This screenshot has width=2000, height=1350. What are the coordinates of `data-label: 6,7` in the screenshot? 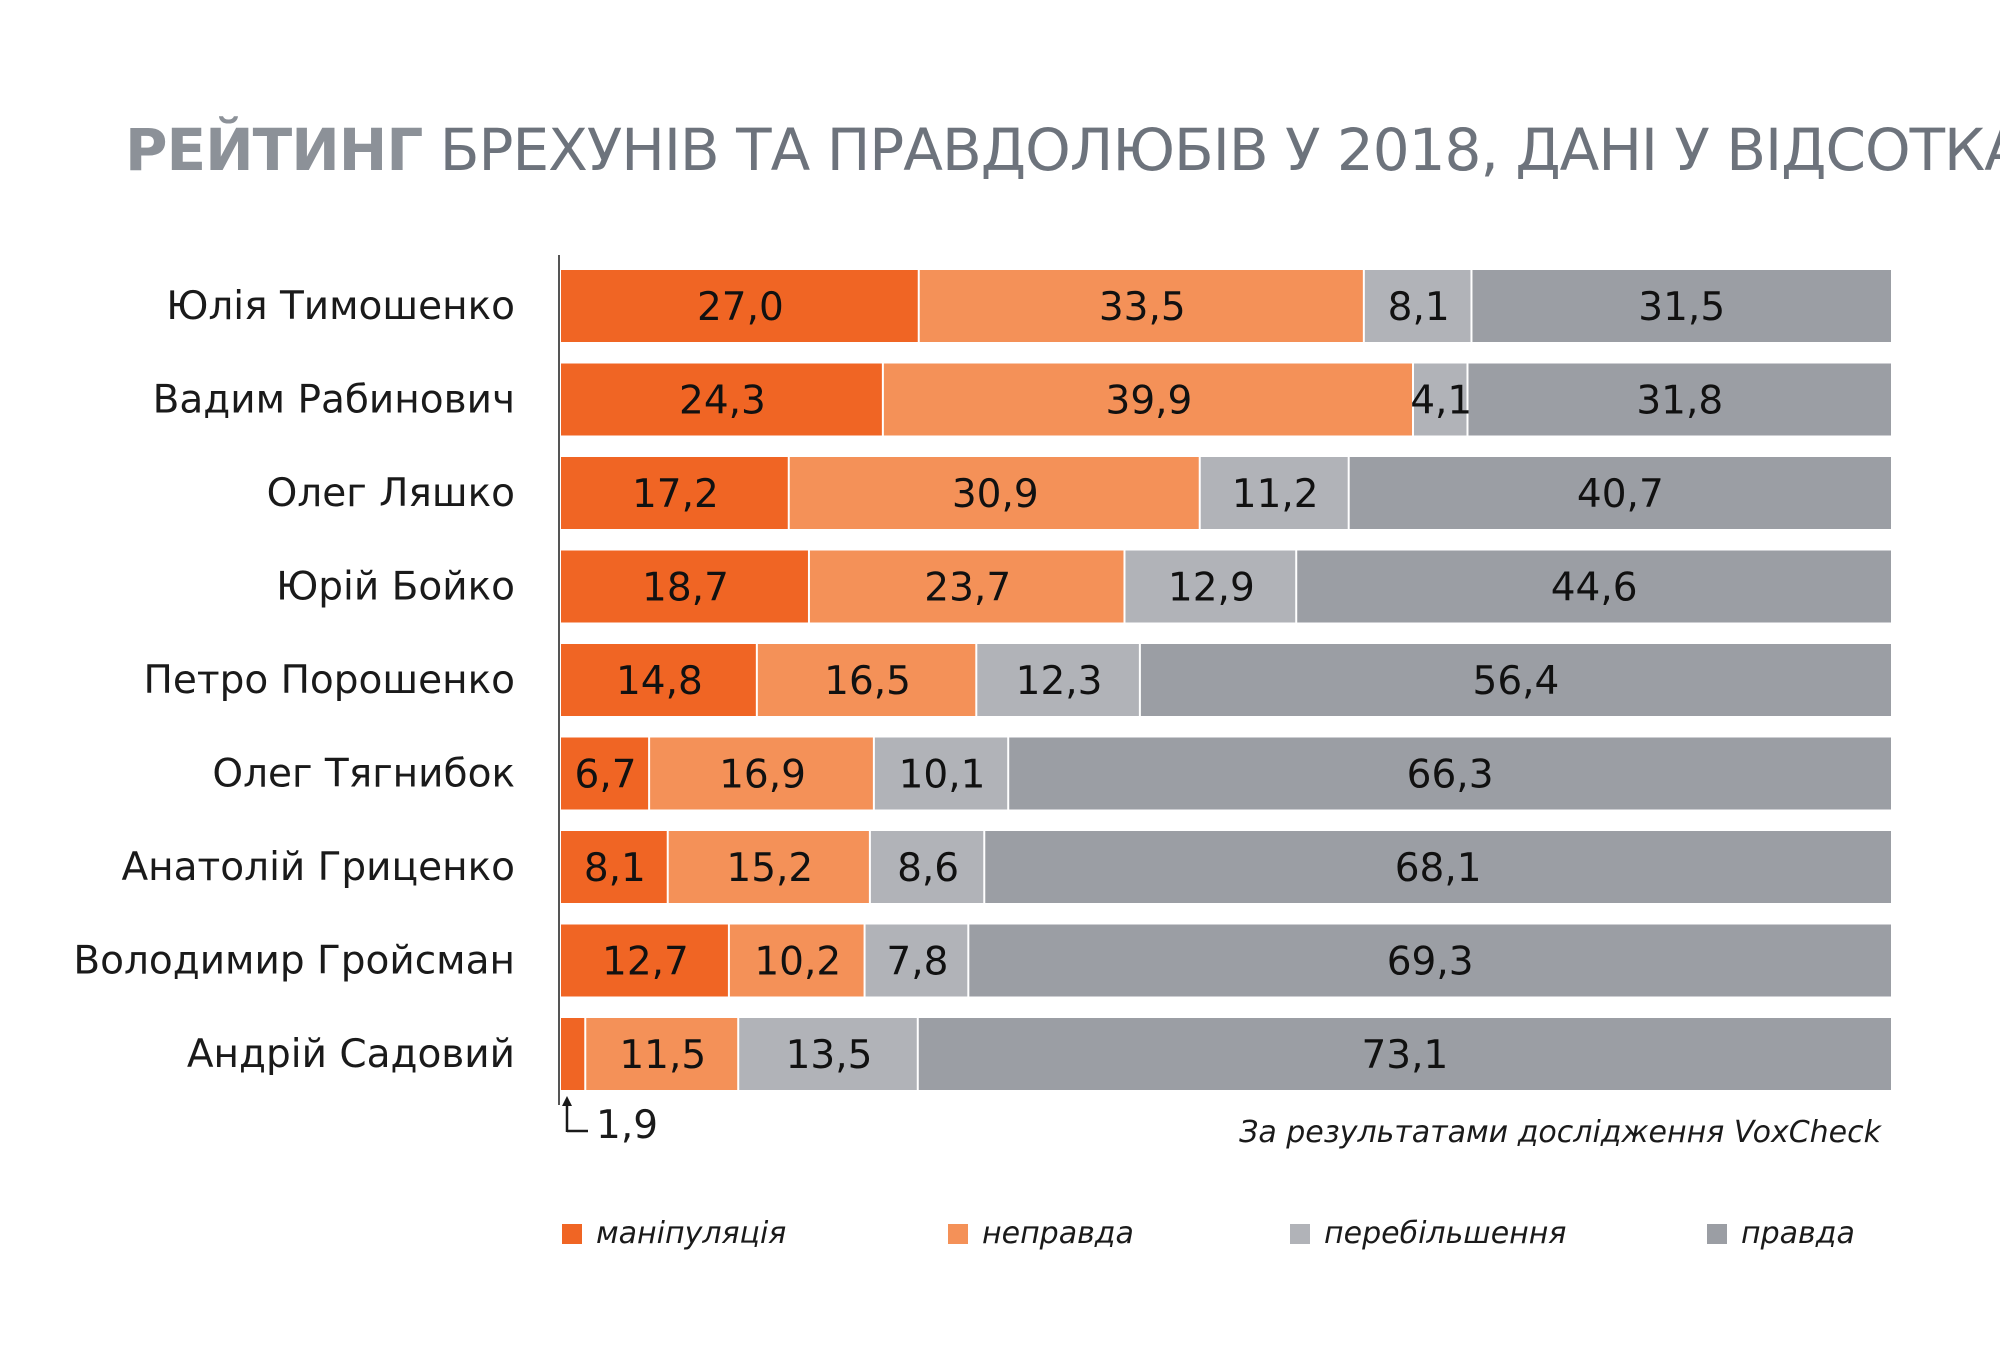 It's located at (606, 775).